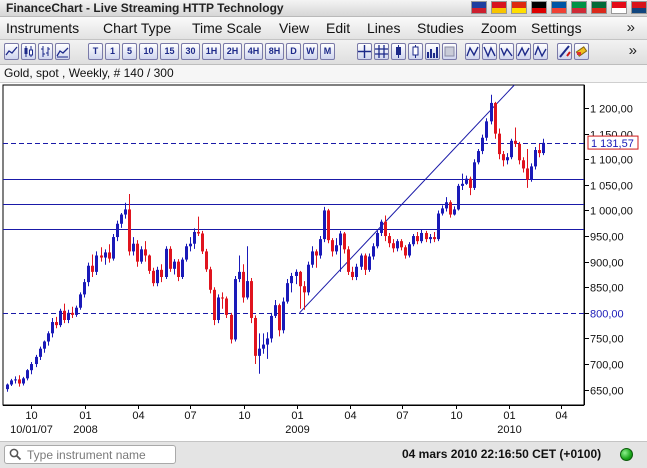 The height and width of the screenshot is (468, 647). Describe the element at coordinates (293, 51) in the screenshot. I see `scale-button-daily: D` at that location.